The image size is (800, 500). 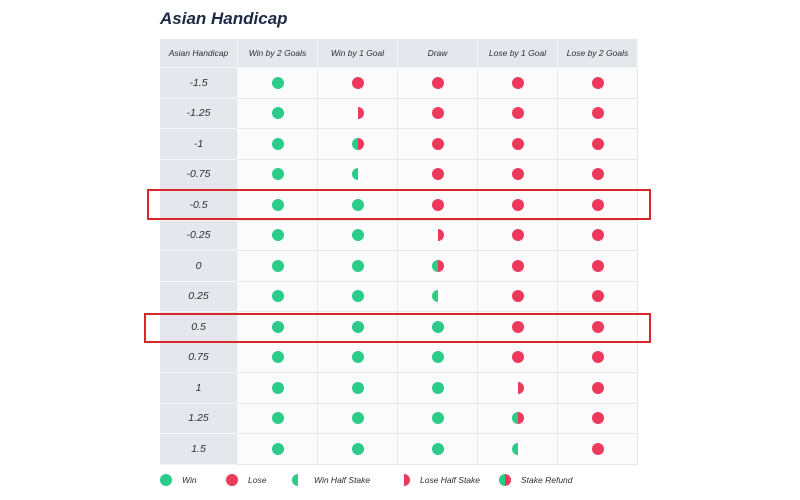 I want to click on legend-label-lose-half: Lose Half Stake, so click(x=450, y=480).